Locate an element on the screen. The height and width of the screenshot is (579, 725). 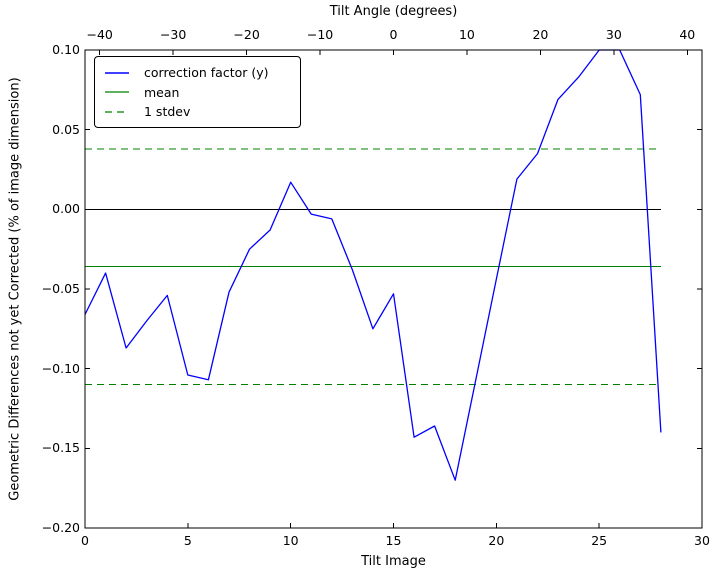
legend-line-sample-green-dashed is located at coordinates (117, 112).